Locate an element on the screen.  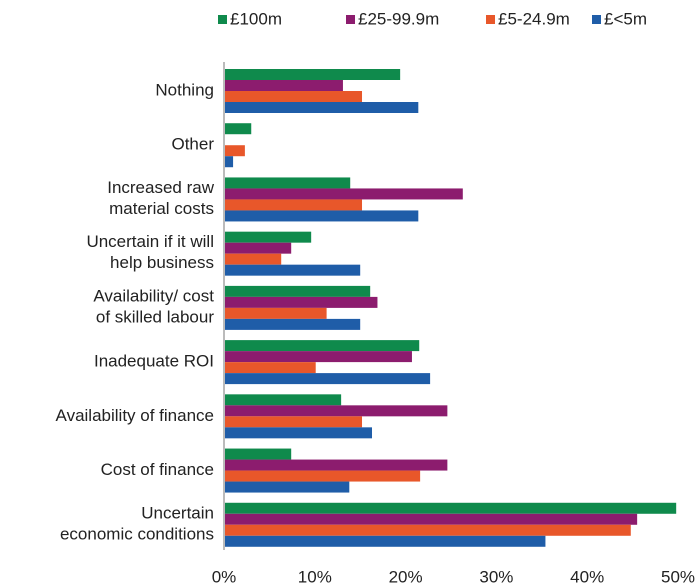
x-tick-label: 20% is located at coordinates (406, 576).